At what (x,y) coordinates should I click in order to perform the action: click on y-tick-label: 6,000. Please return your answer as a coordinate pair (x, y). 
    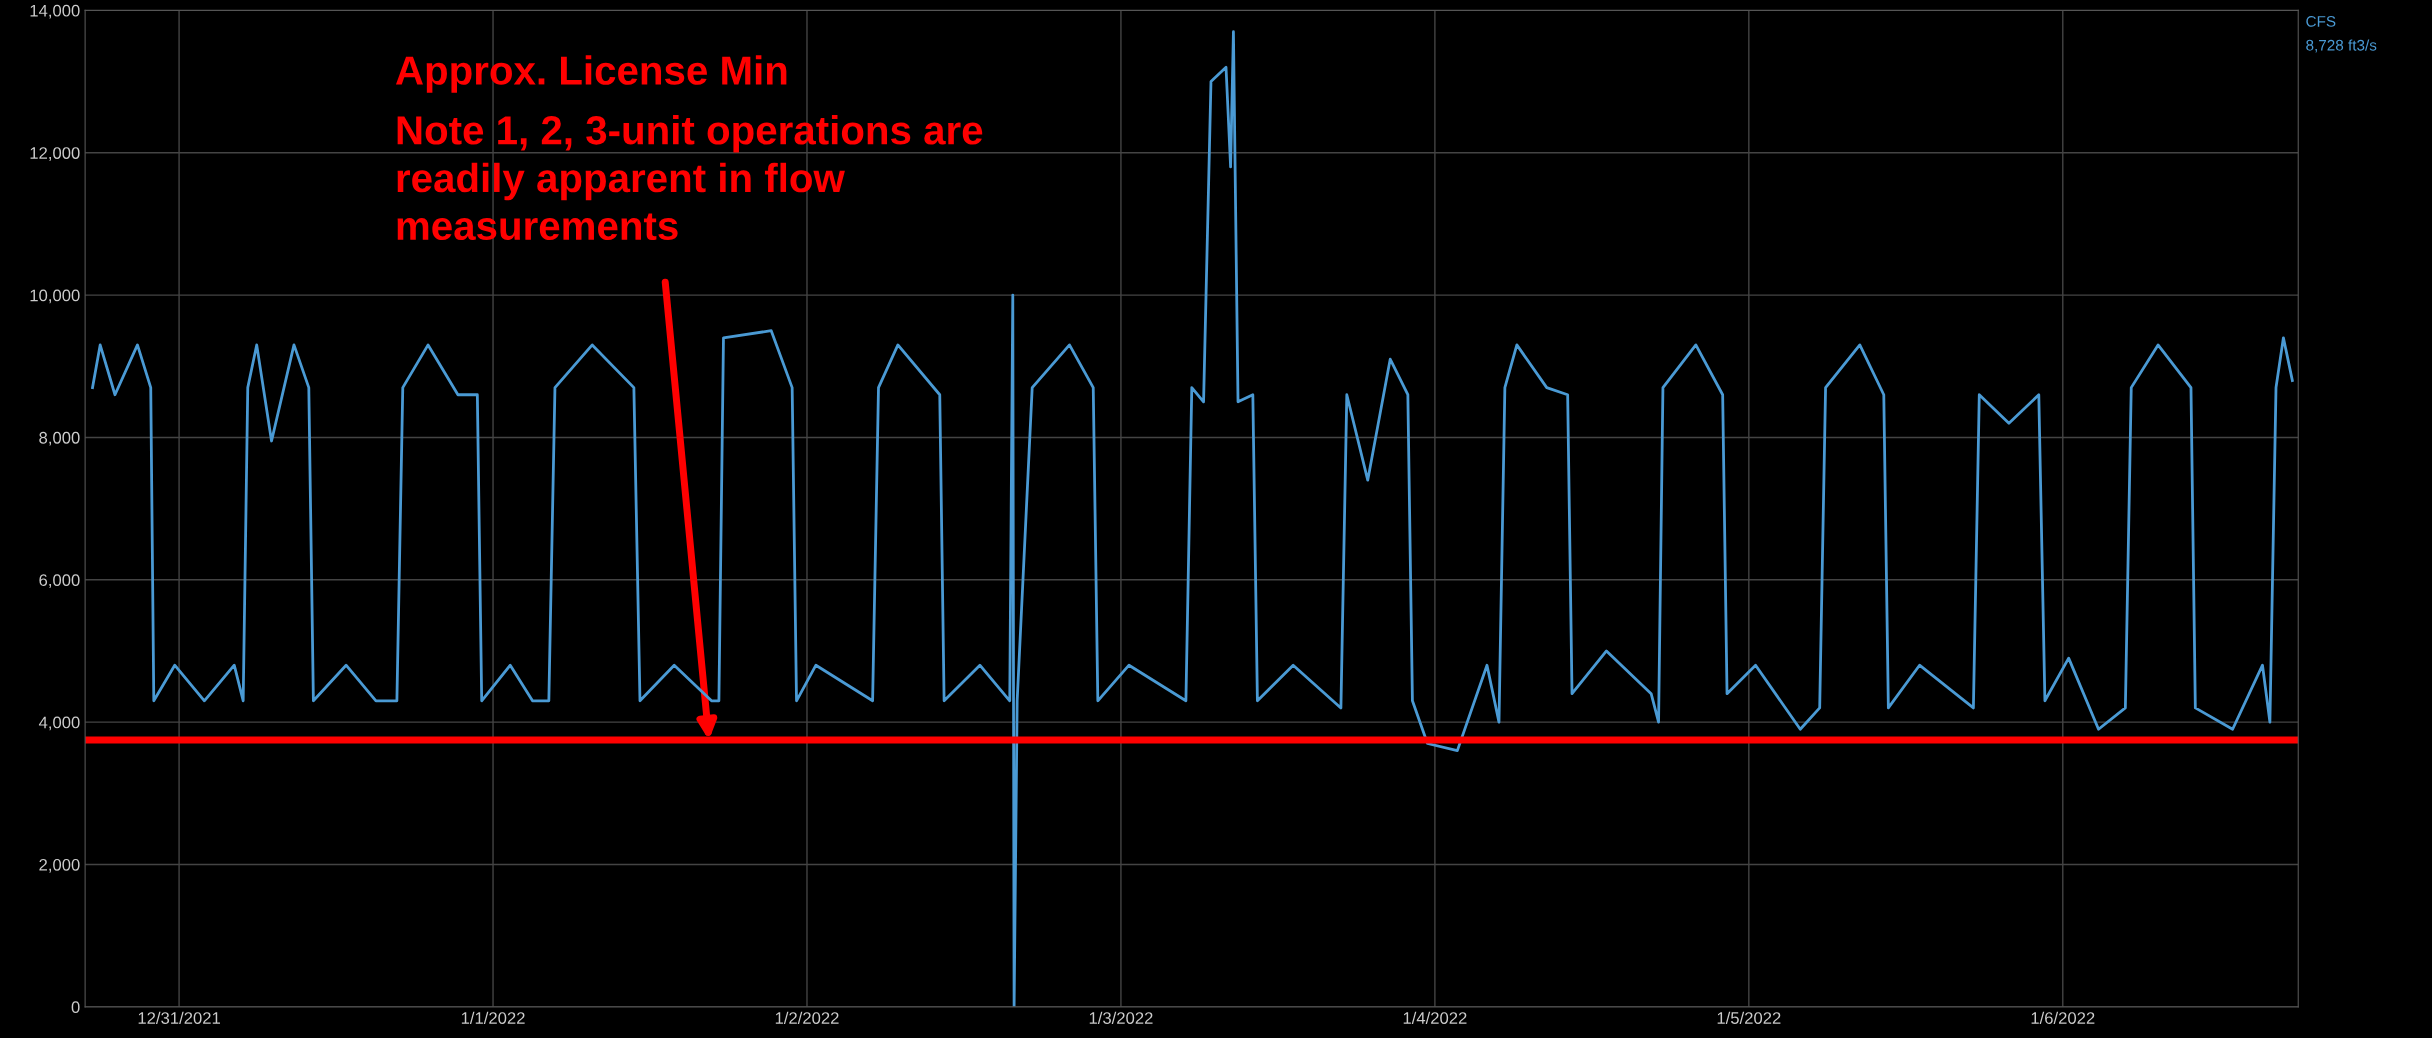
    Looking at the image, I should click on (59, 581).